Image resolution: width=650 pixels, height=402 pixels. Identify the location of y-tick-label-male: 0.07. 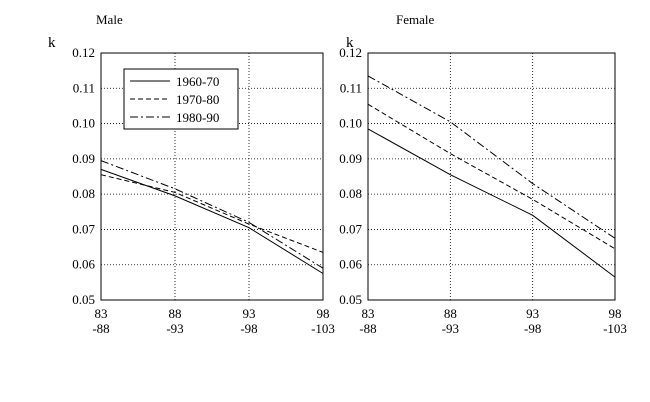
(83, 228).